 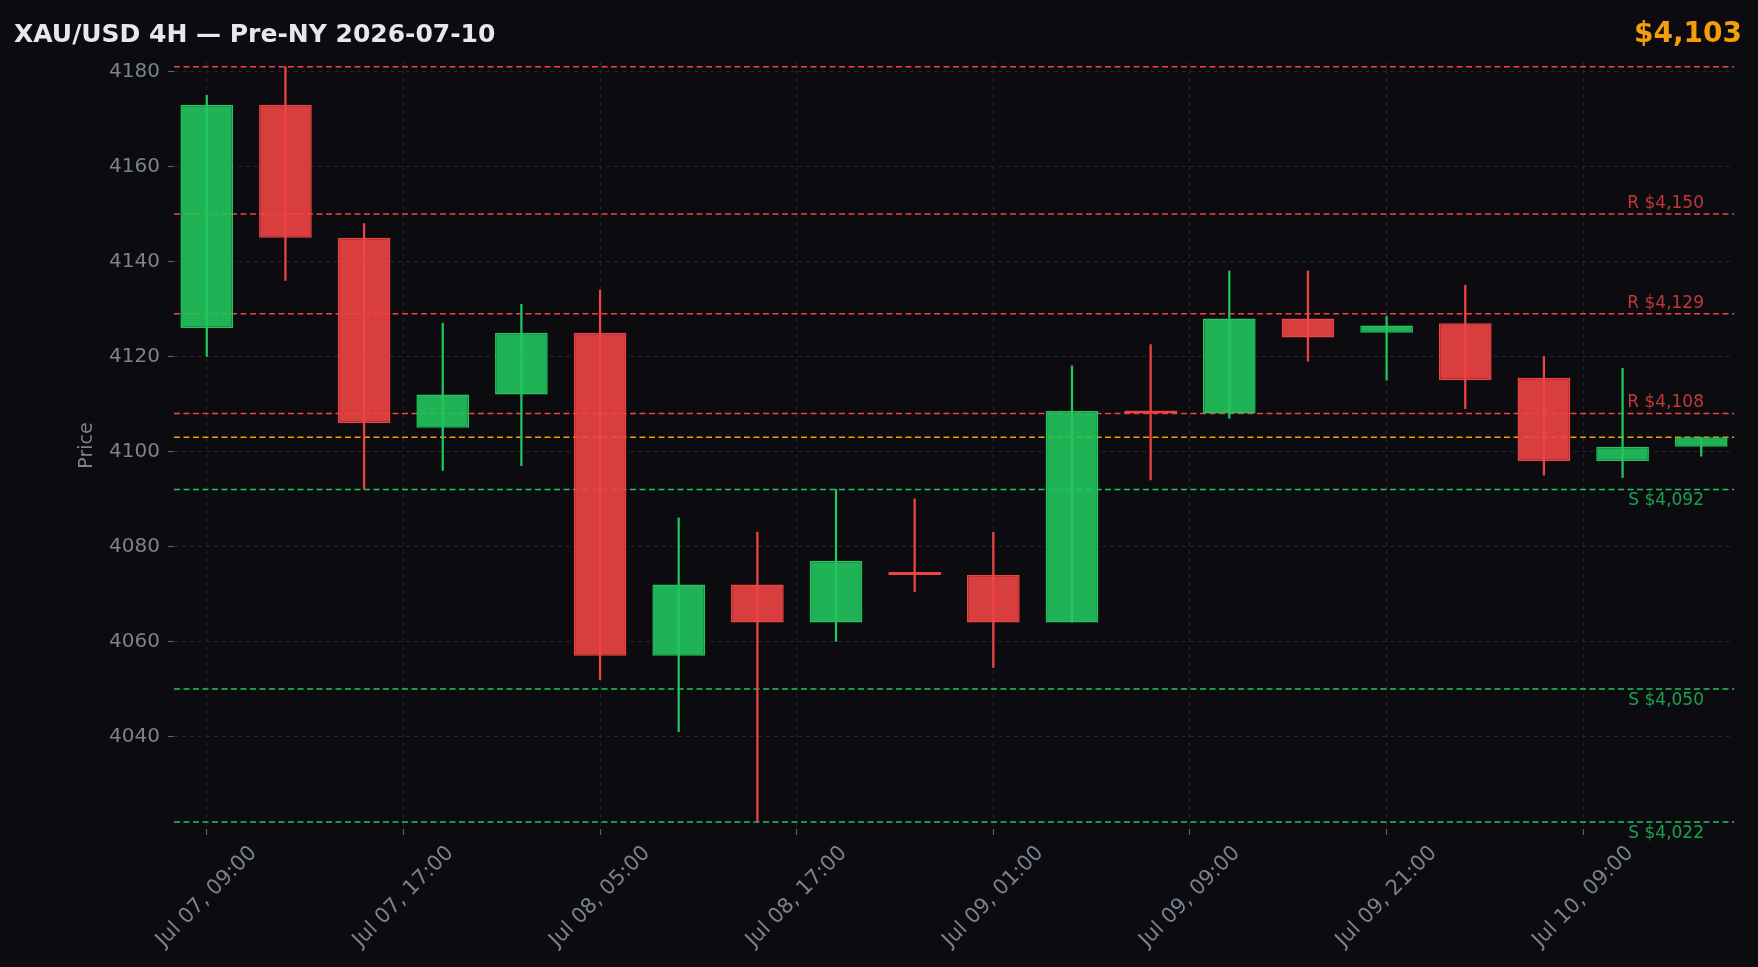 I want to click on candlestick, so click(x=1386, y=348).